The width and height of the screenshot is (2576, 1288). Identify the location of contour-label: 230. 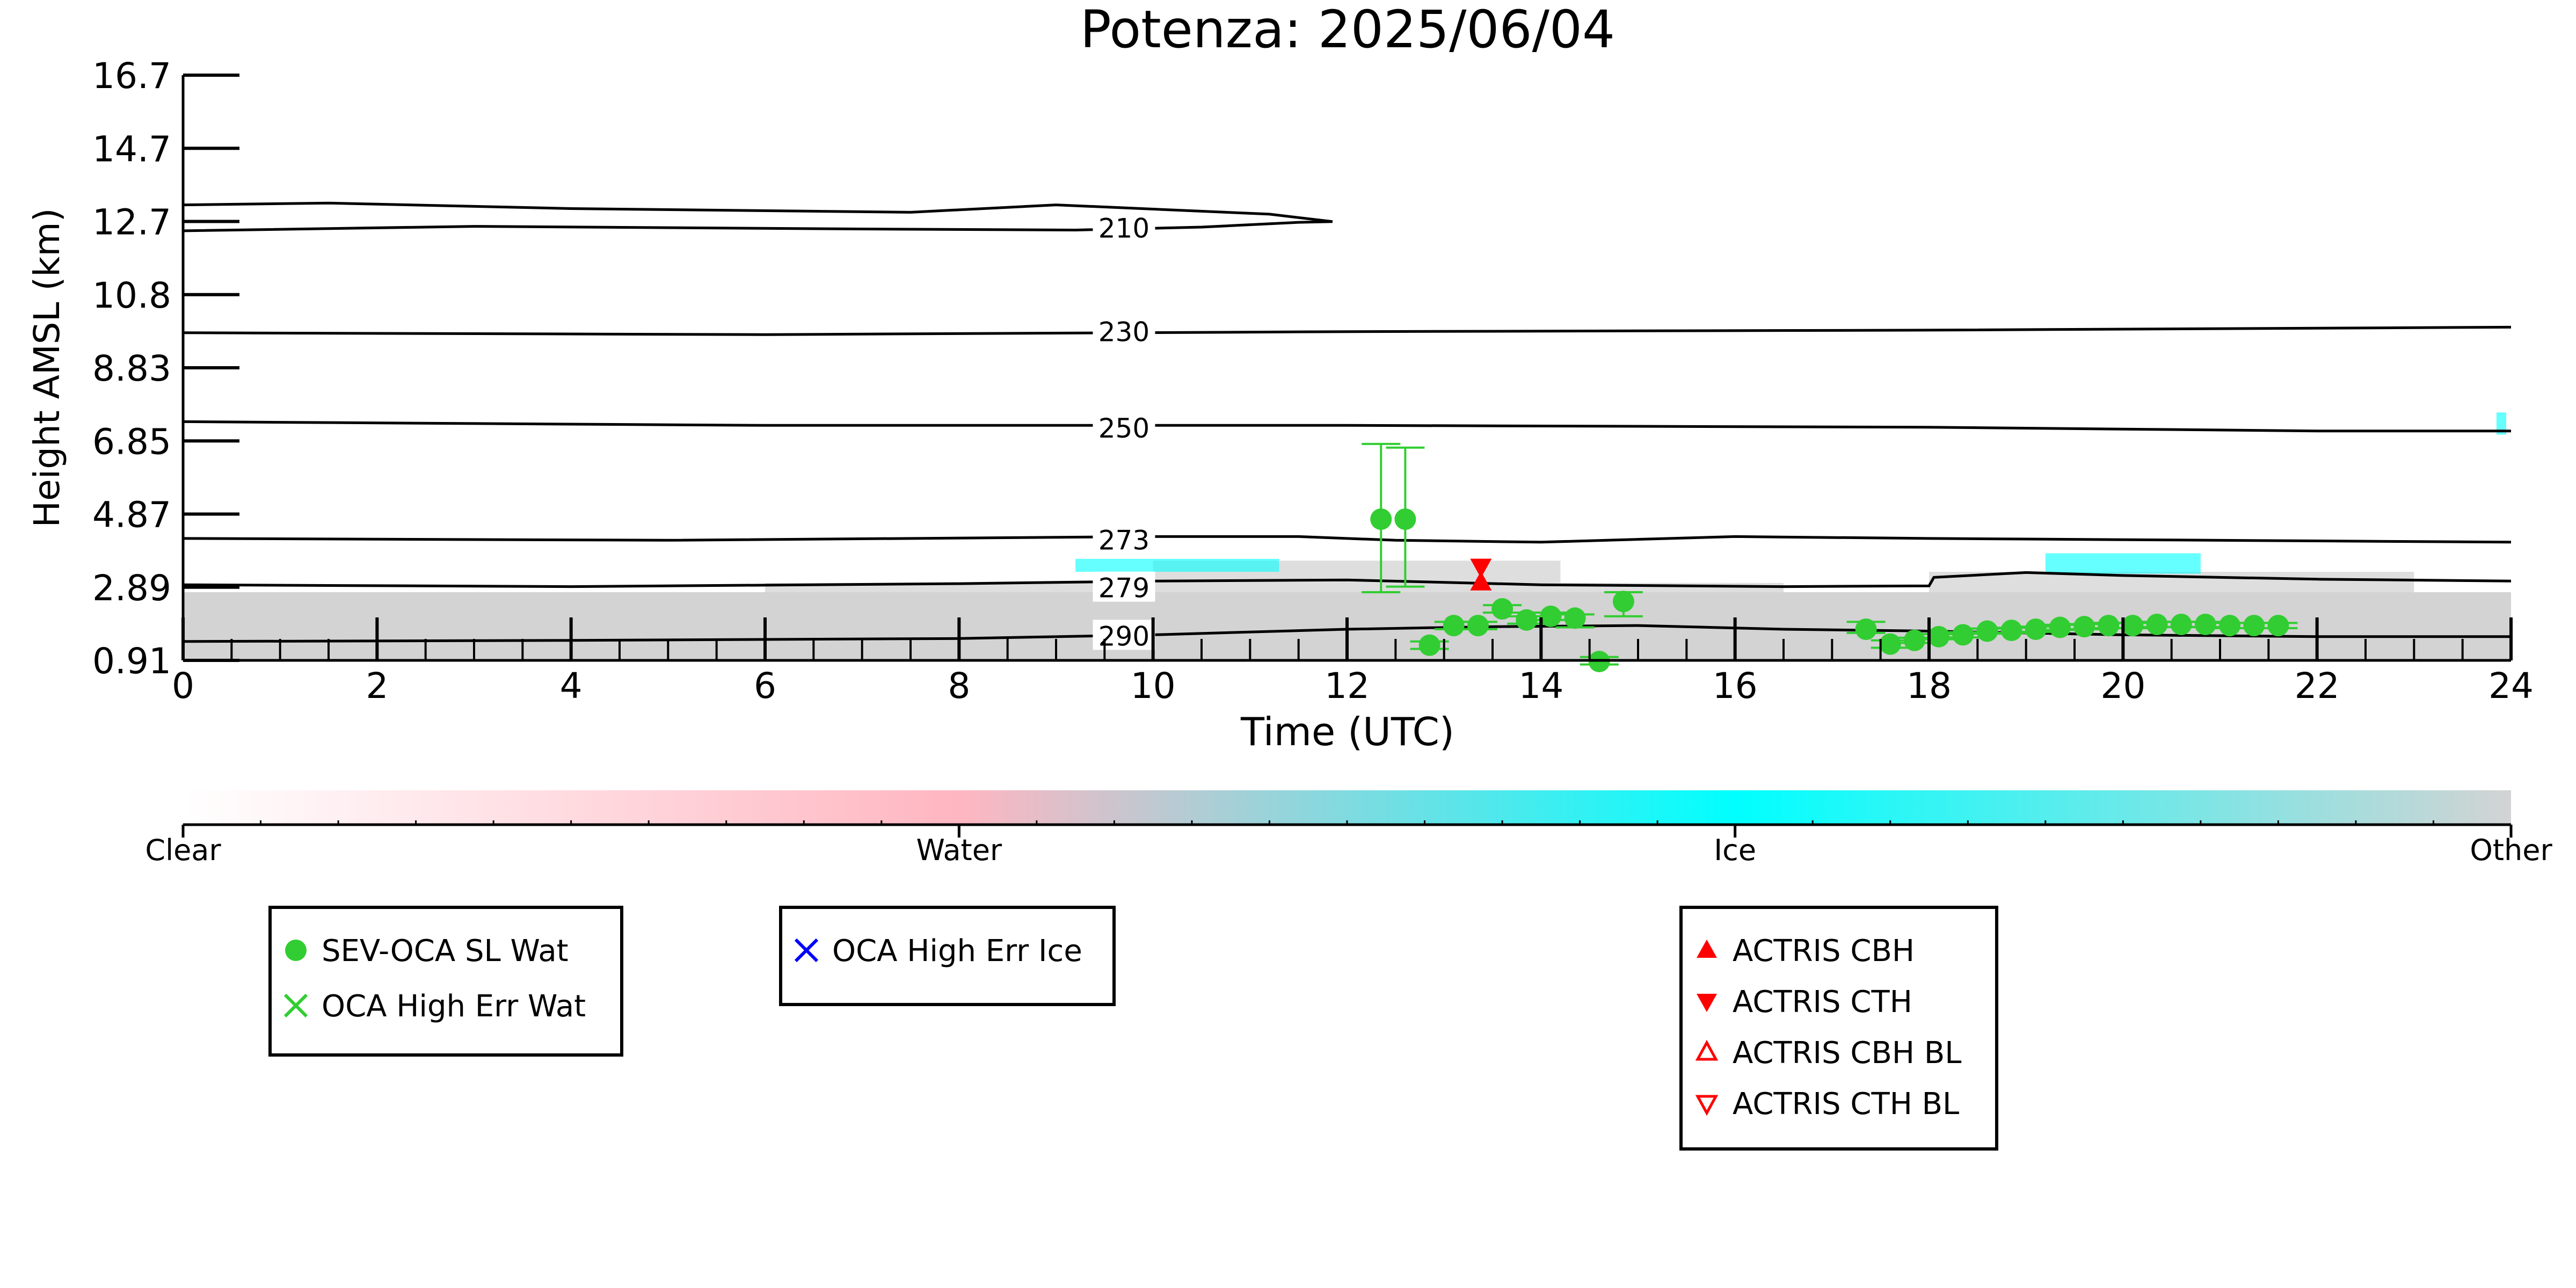
(1123, 332).